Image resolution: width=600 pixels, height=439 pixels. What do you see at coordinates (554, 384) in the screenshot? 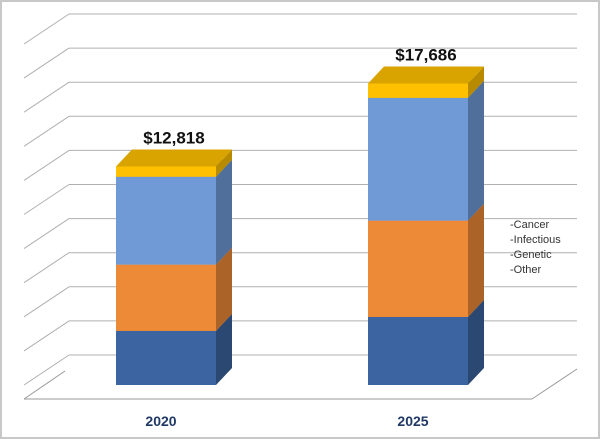
I see `floor-right-edge` at bounding box center [554, 384].